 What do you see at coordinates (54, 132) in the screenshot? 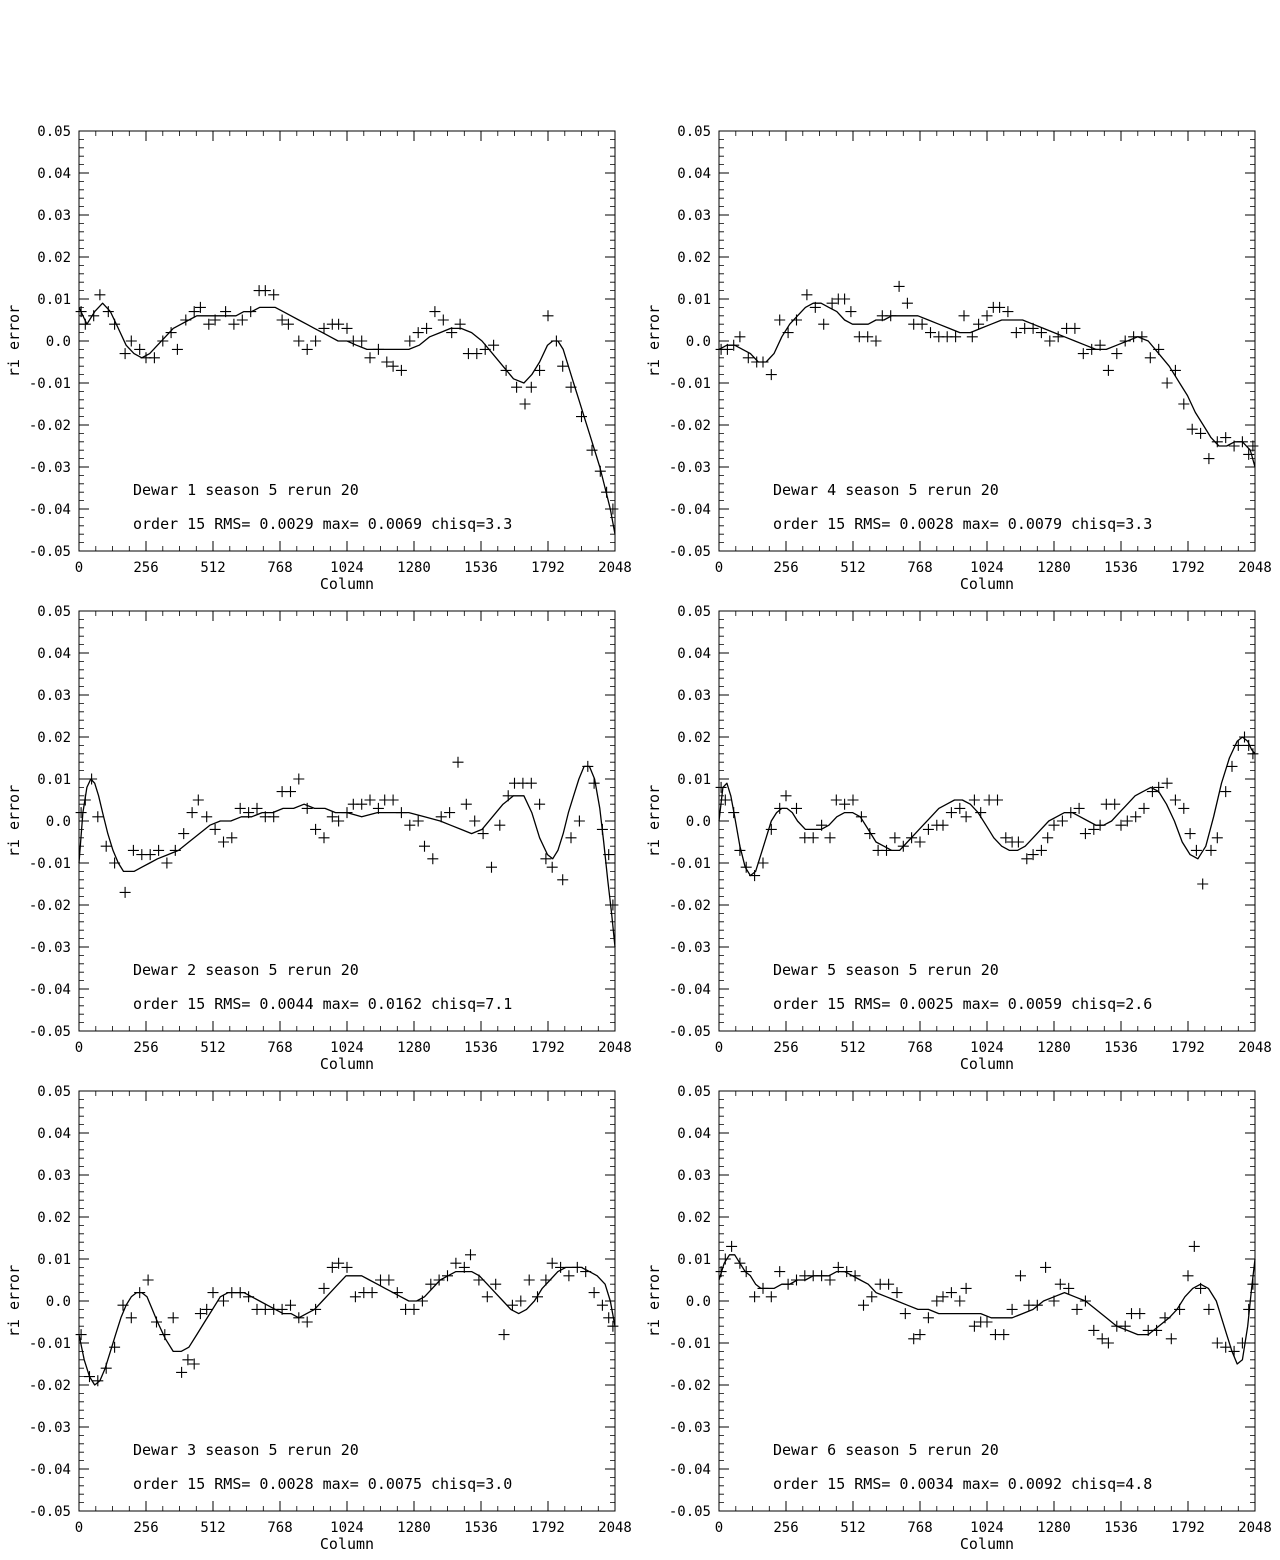
I see `y-tick-label: 0.05` at bounding box center [54, 132].